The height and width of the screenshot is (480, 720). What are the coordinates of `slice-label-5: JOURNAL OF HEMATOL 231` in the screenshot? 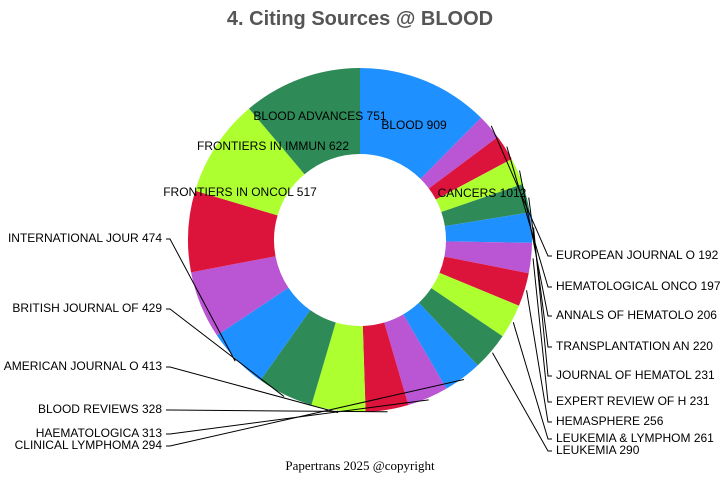 It's located at (635, 375).